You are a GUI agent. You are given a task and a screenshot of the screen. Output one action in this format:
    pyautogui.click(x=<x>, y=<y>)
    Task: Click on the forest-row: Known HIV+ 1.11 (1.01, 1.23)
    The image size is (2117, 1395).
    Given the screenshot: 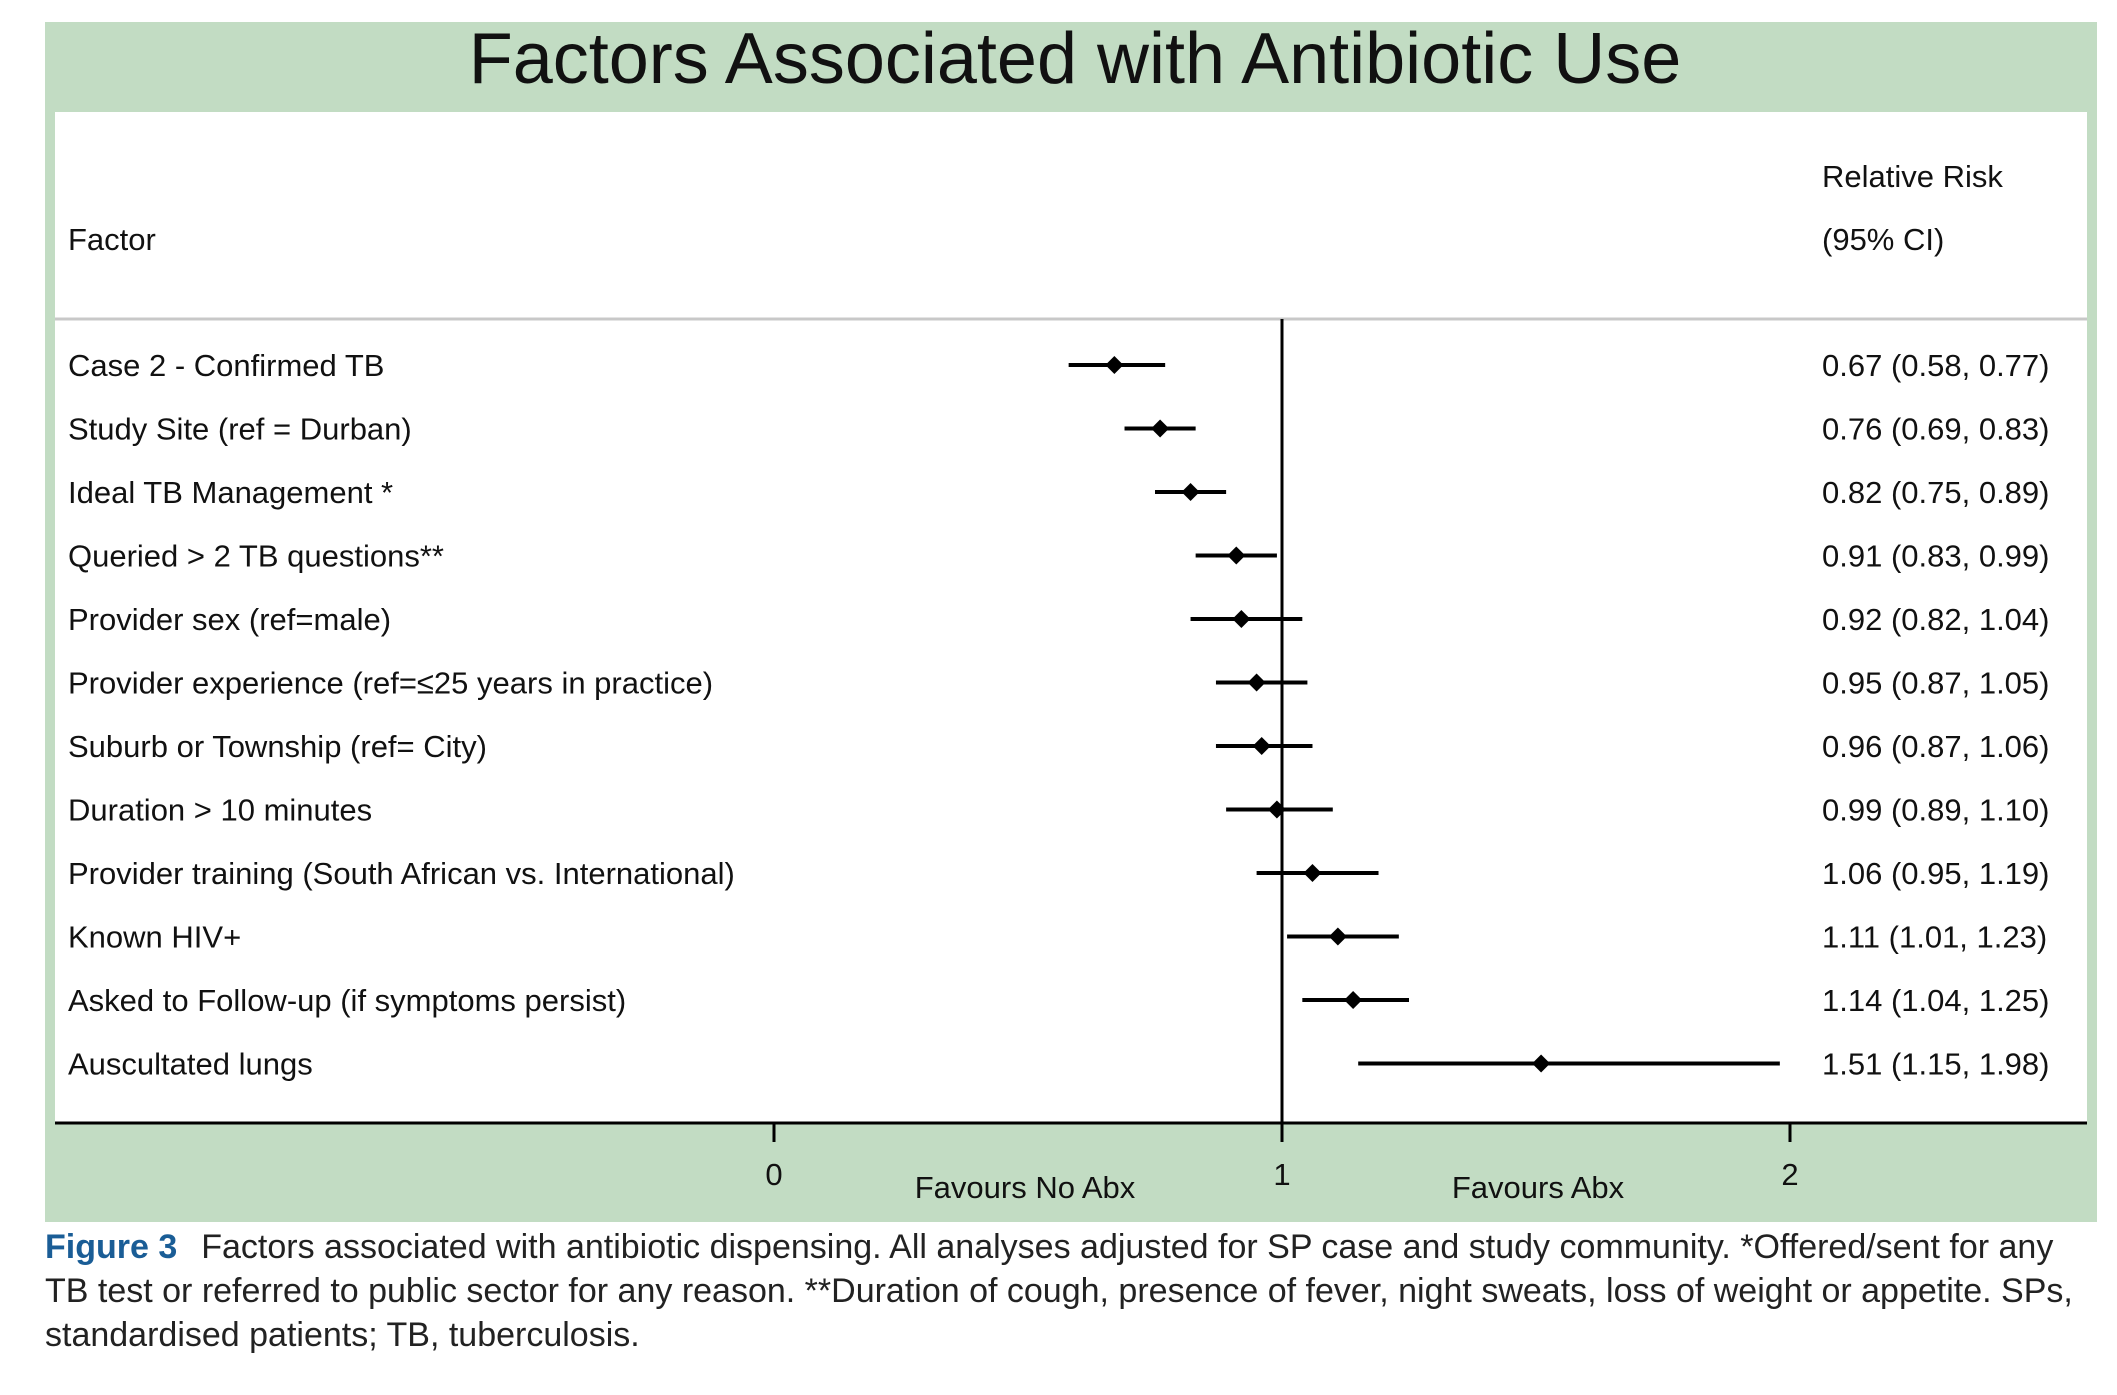 What is the action you would take?
    pyautogui.click(x=1057, y=937)
    